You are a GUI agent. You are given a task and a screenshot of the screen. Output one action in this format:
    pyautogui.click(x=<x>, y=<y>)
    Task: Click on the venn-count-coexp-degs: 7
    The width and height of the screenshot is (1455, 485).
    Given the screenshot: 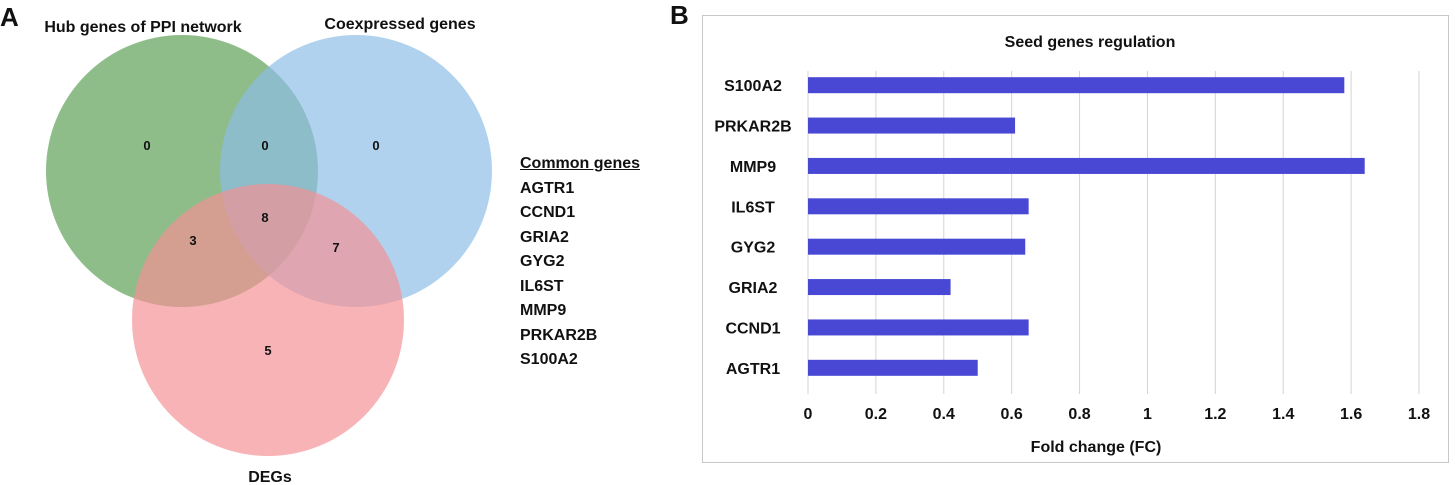 What is the action you would take?
    pyautogui.click(x=335, y=247)
    